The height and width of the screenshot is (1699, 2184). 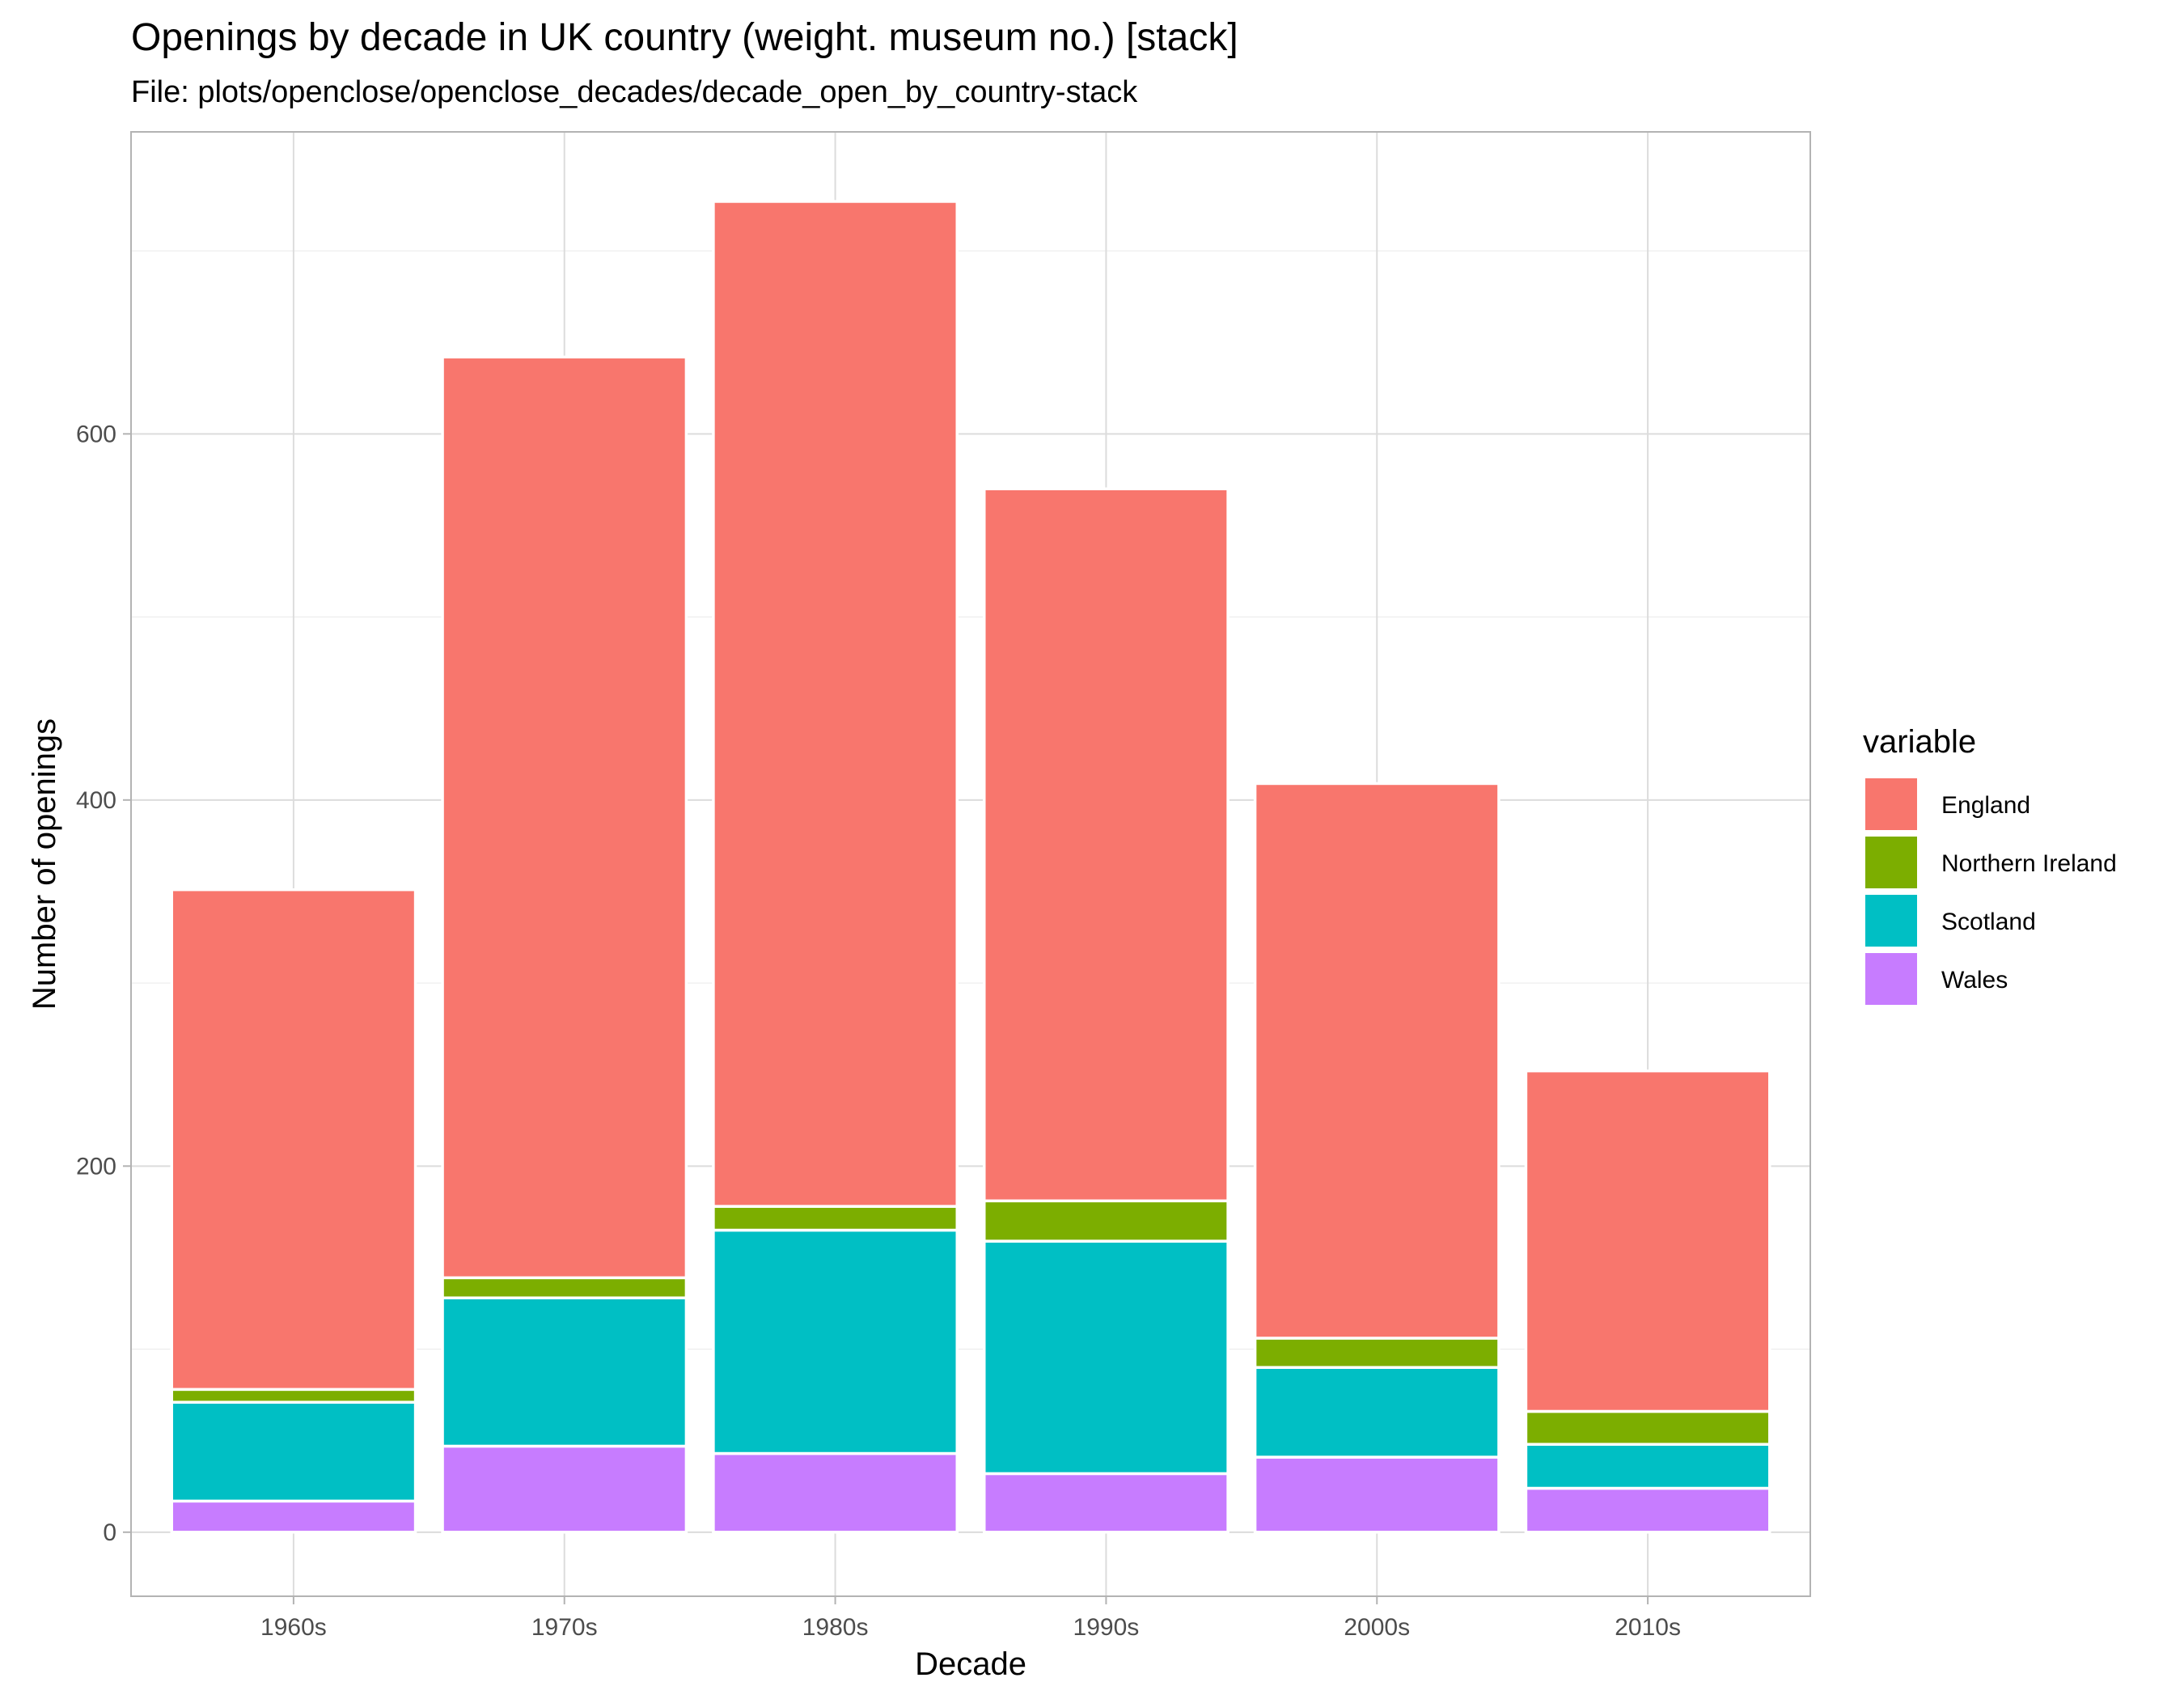 What do you see at coordinates (1647, 1427) in the screenshot?
I see `bar-northern-ireland-2010s` at bounding box center [1647, 1427].